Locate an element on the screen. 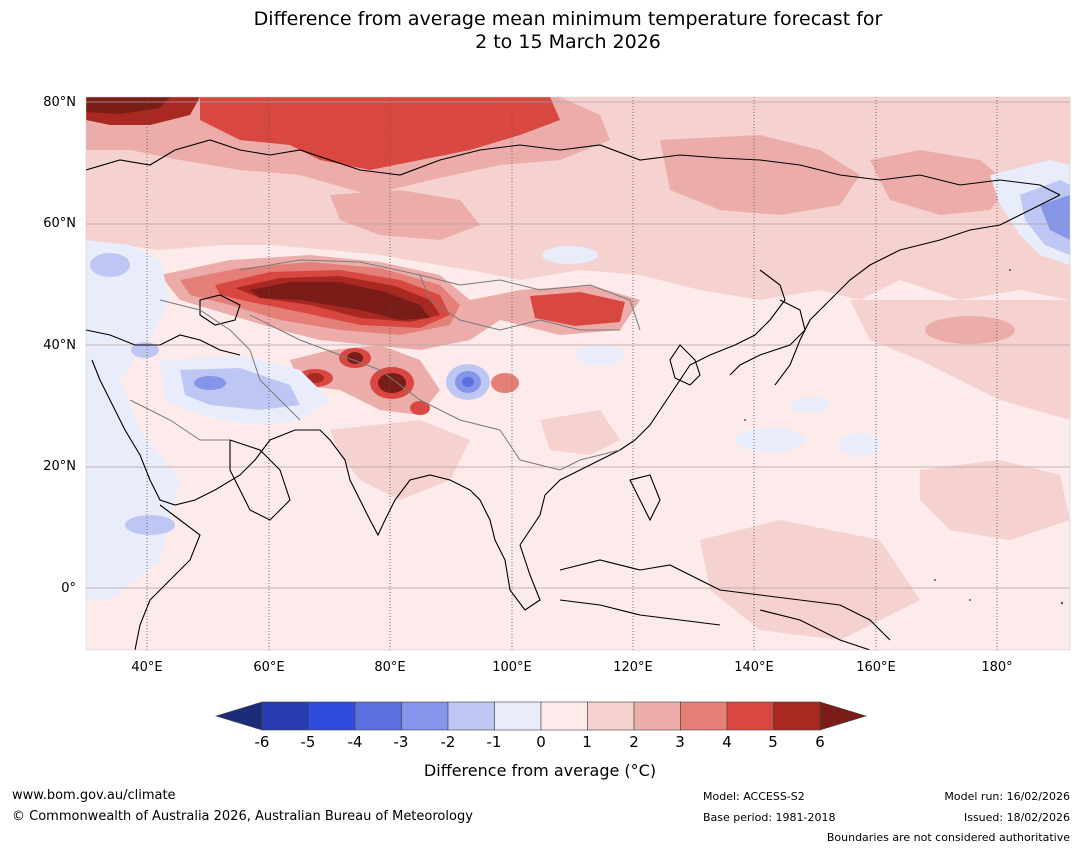  islands is located at coordinates (904, 437).